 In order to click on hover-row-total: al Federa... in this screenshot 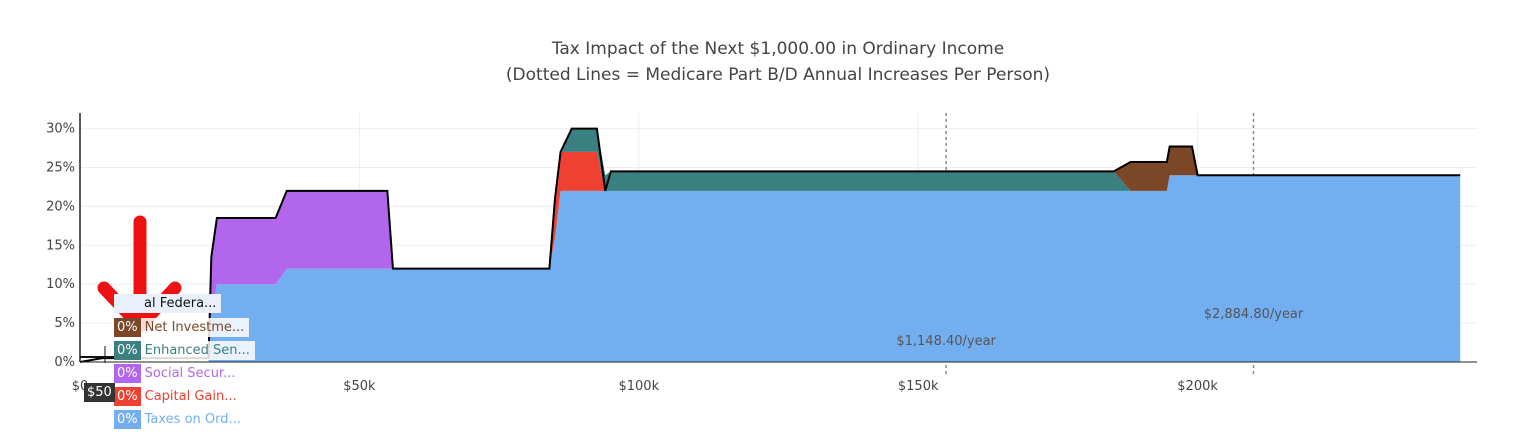, I will do `click(168, 303)`.